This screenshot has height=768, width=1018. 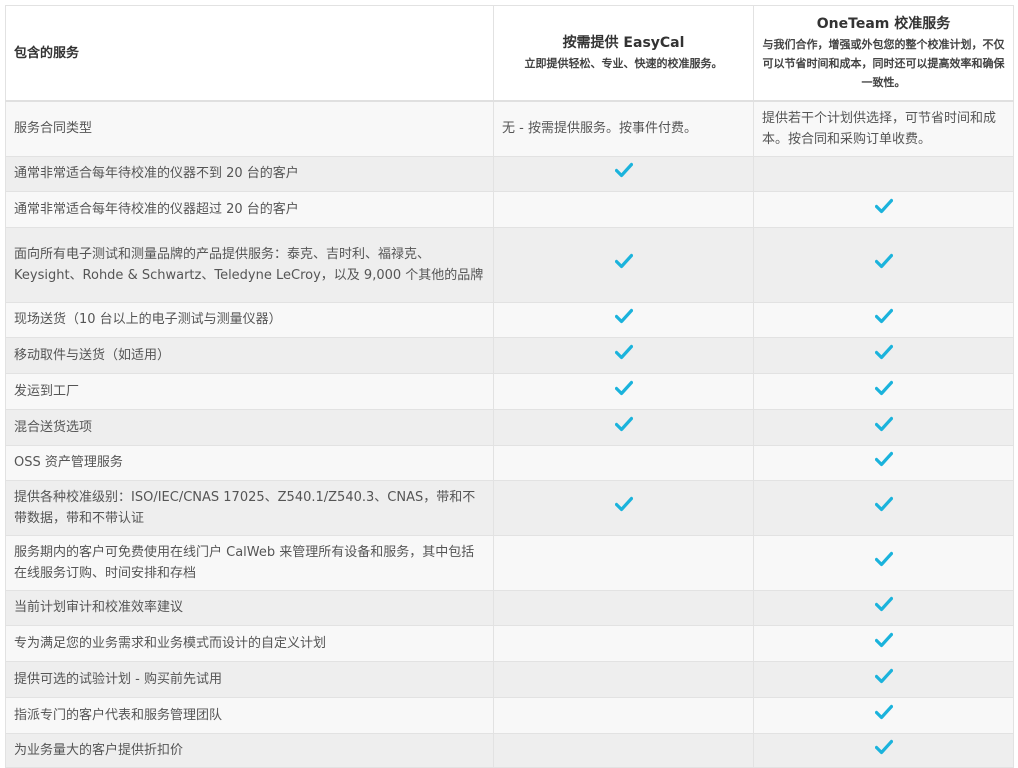 I want to click on table-row: 移动取件与送货（如适用）, so click(x=509, y=355).